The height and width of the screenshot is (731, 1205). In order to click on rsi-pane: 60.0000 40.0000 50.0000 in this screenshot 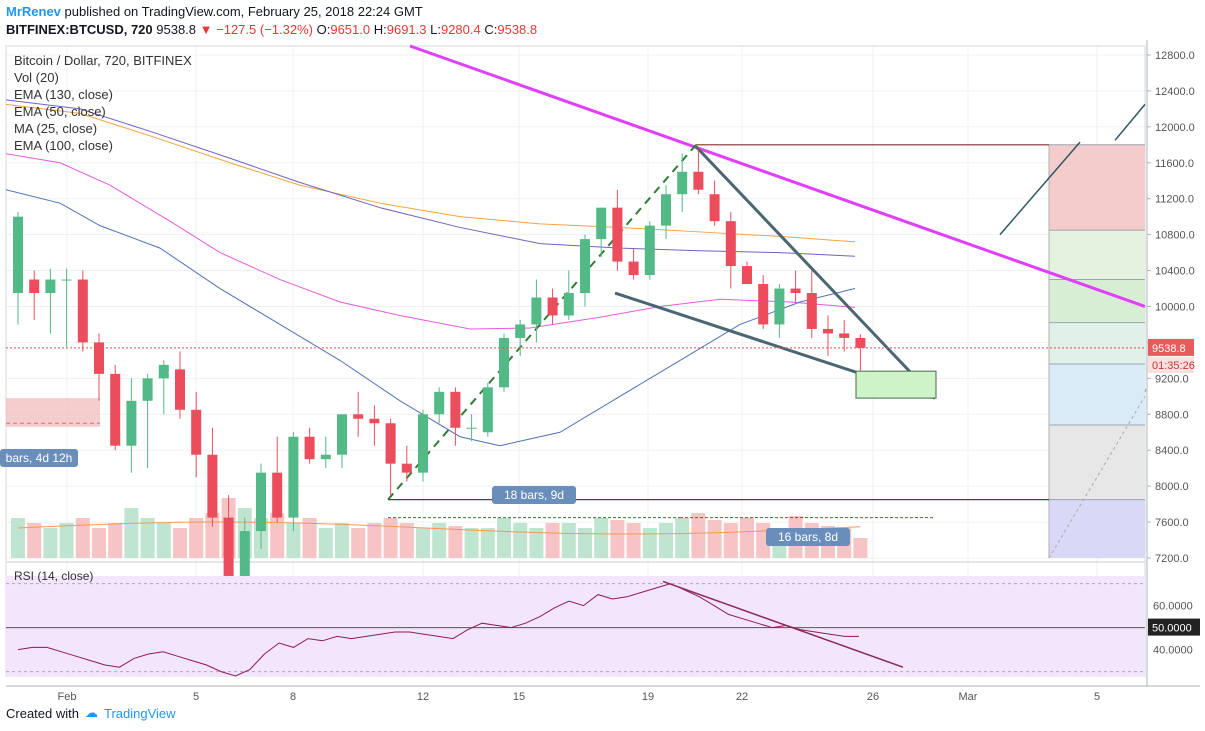, I will do `click(603, 626)`.